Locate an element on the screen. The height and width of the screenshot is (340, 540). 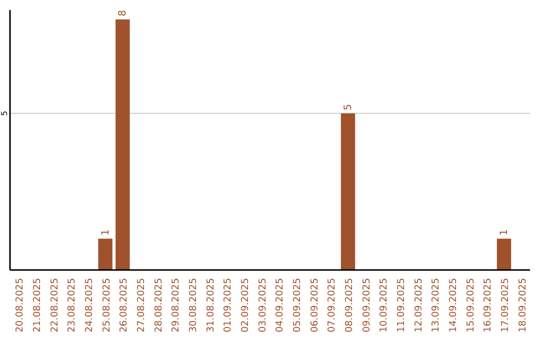
x-tick-label: 16.09.2025 is located at coordinates (488, 305).